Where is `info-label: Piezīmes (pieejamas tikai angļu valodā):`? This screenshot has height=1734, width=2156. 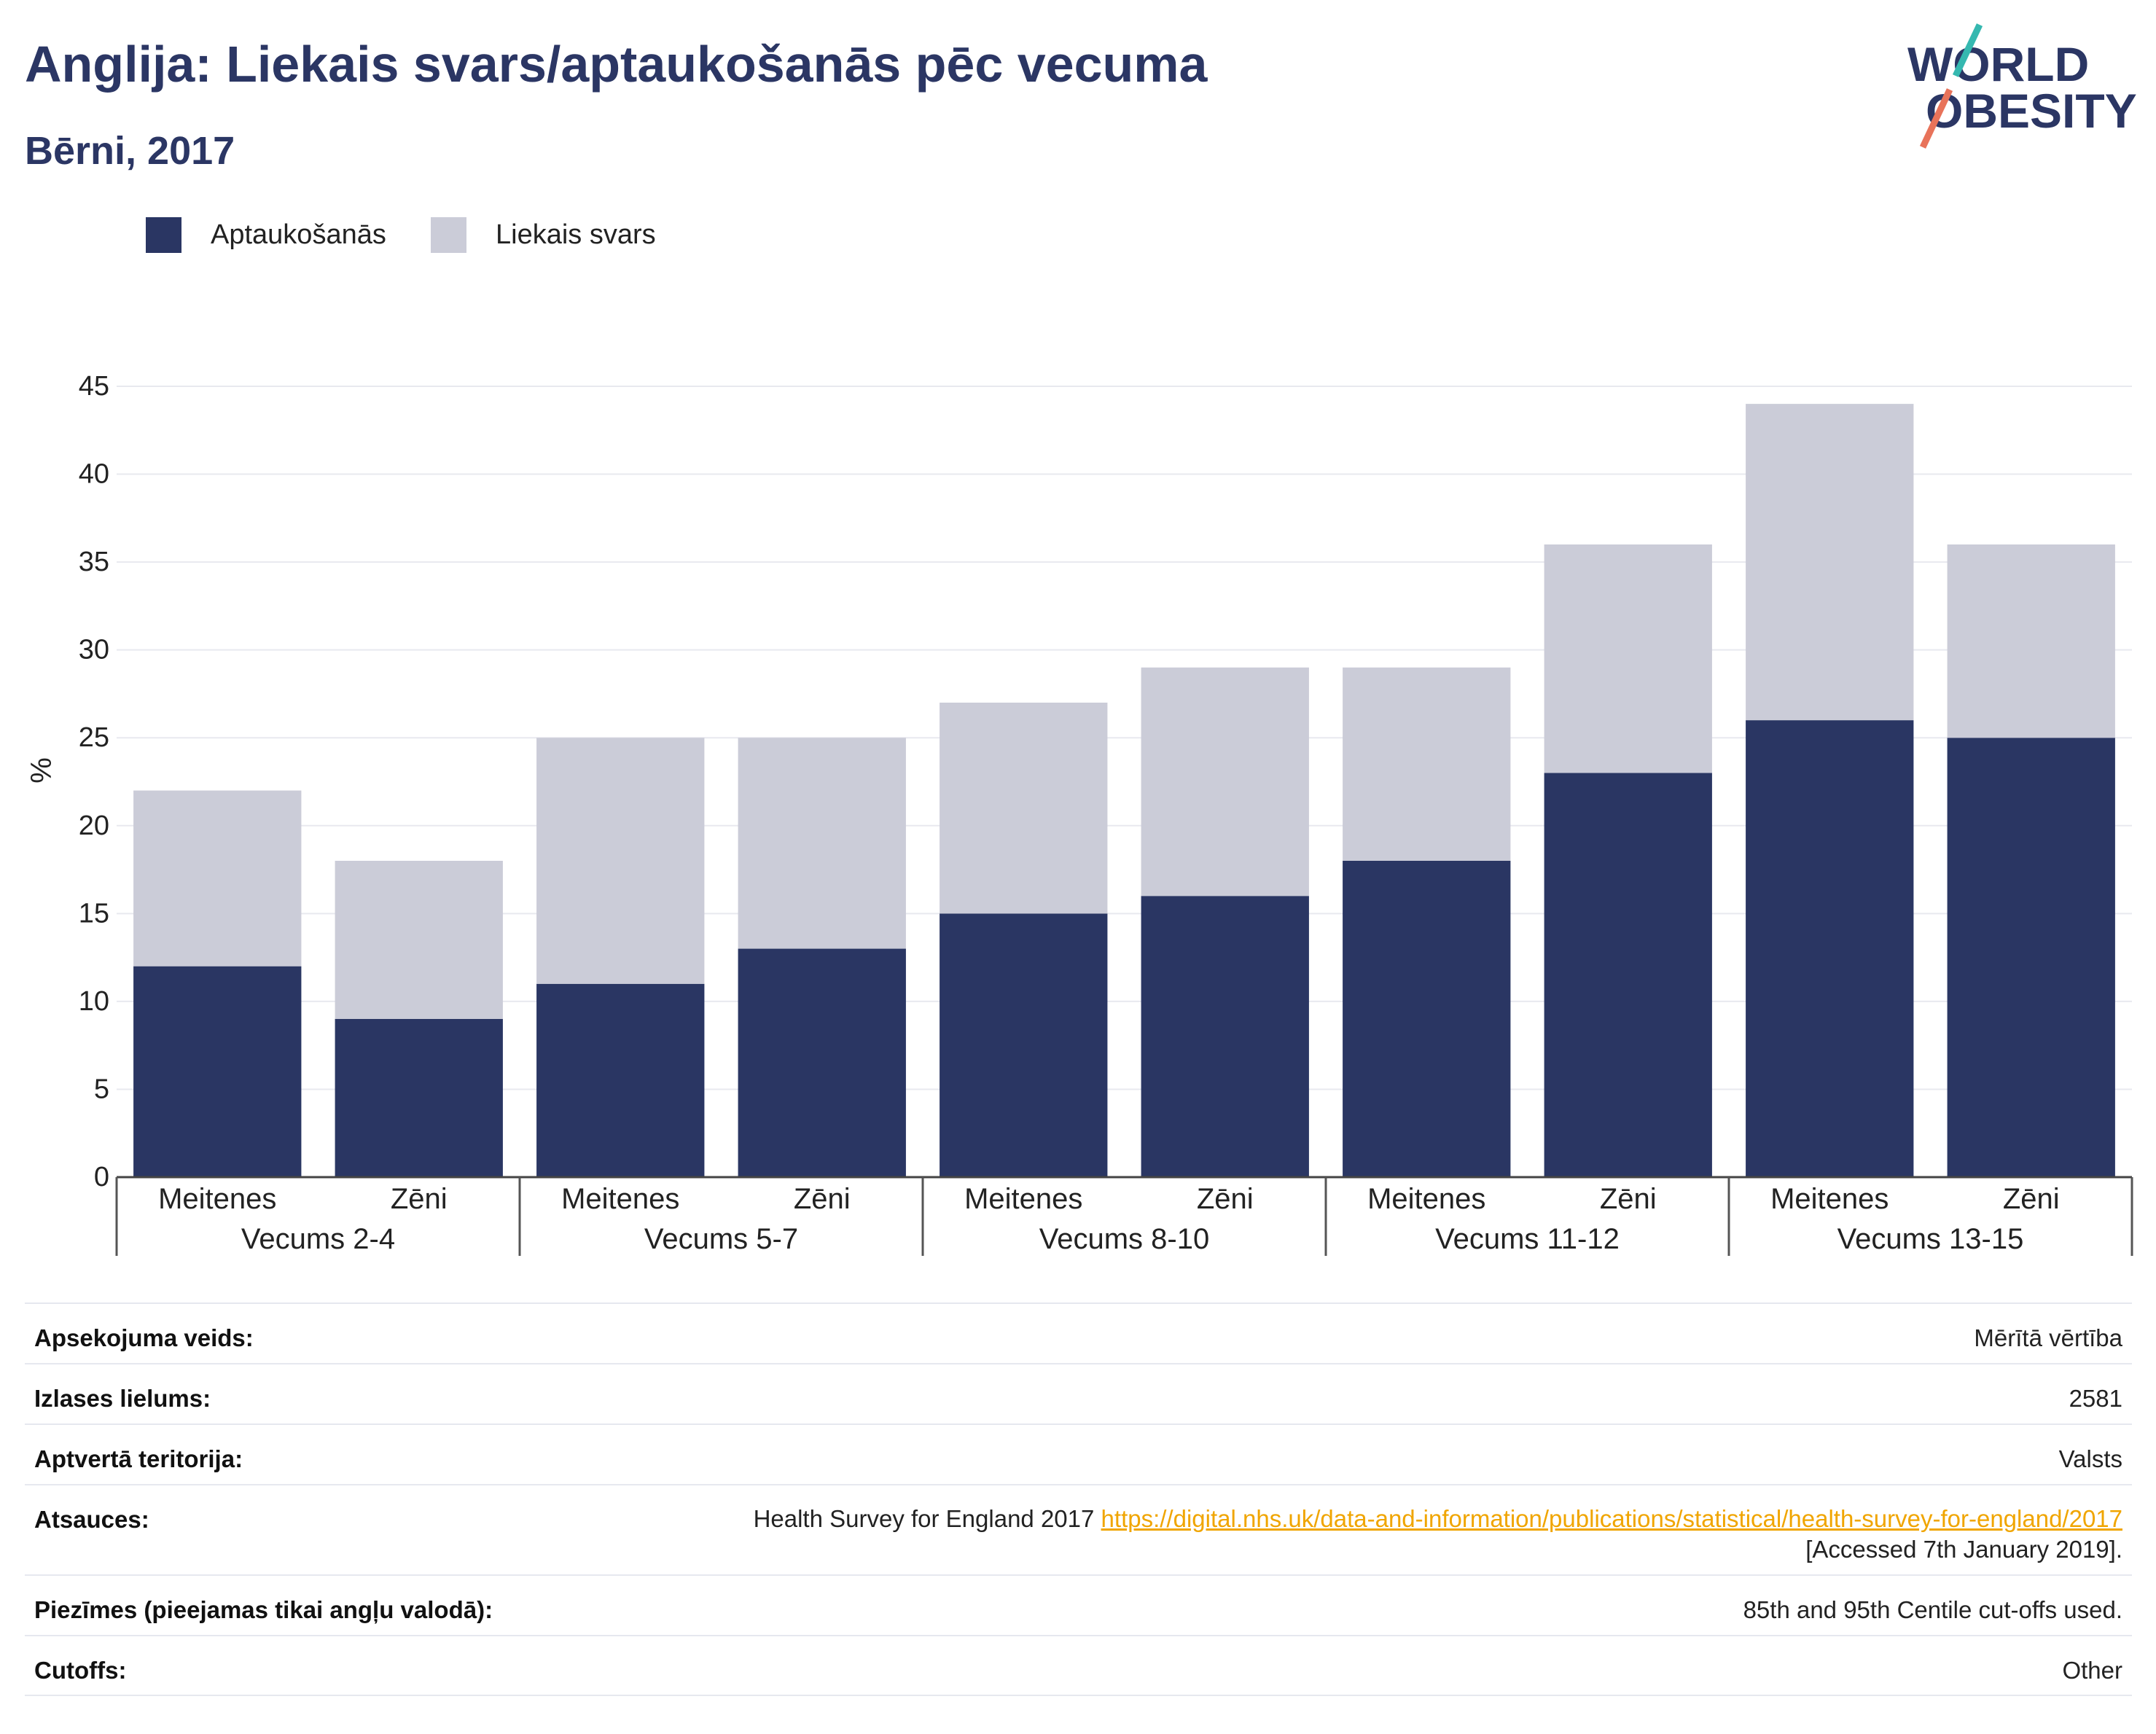
info-label: Piezīmes (pieejamas tikai angļu valodā): is located at coordinates (263, 1610).